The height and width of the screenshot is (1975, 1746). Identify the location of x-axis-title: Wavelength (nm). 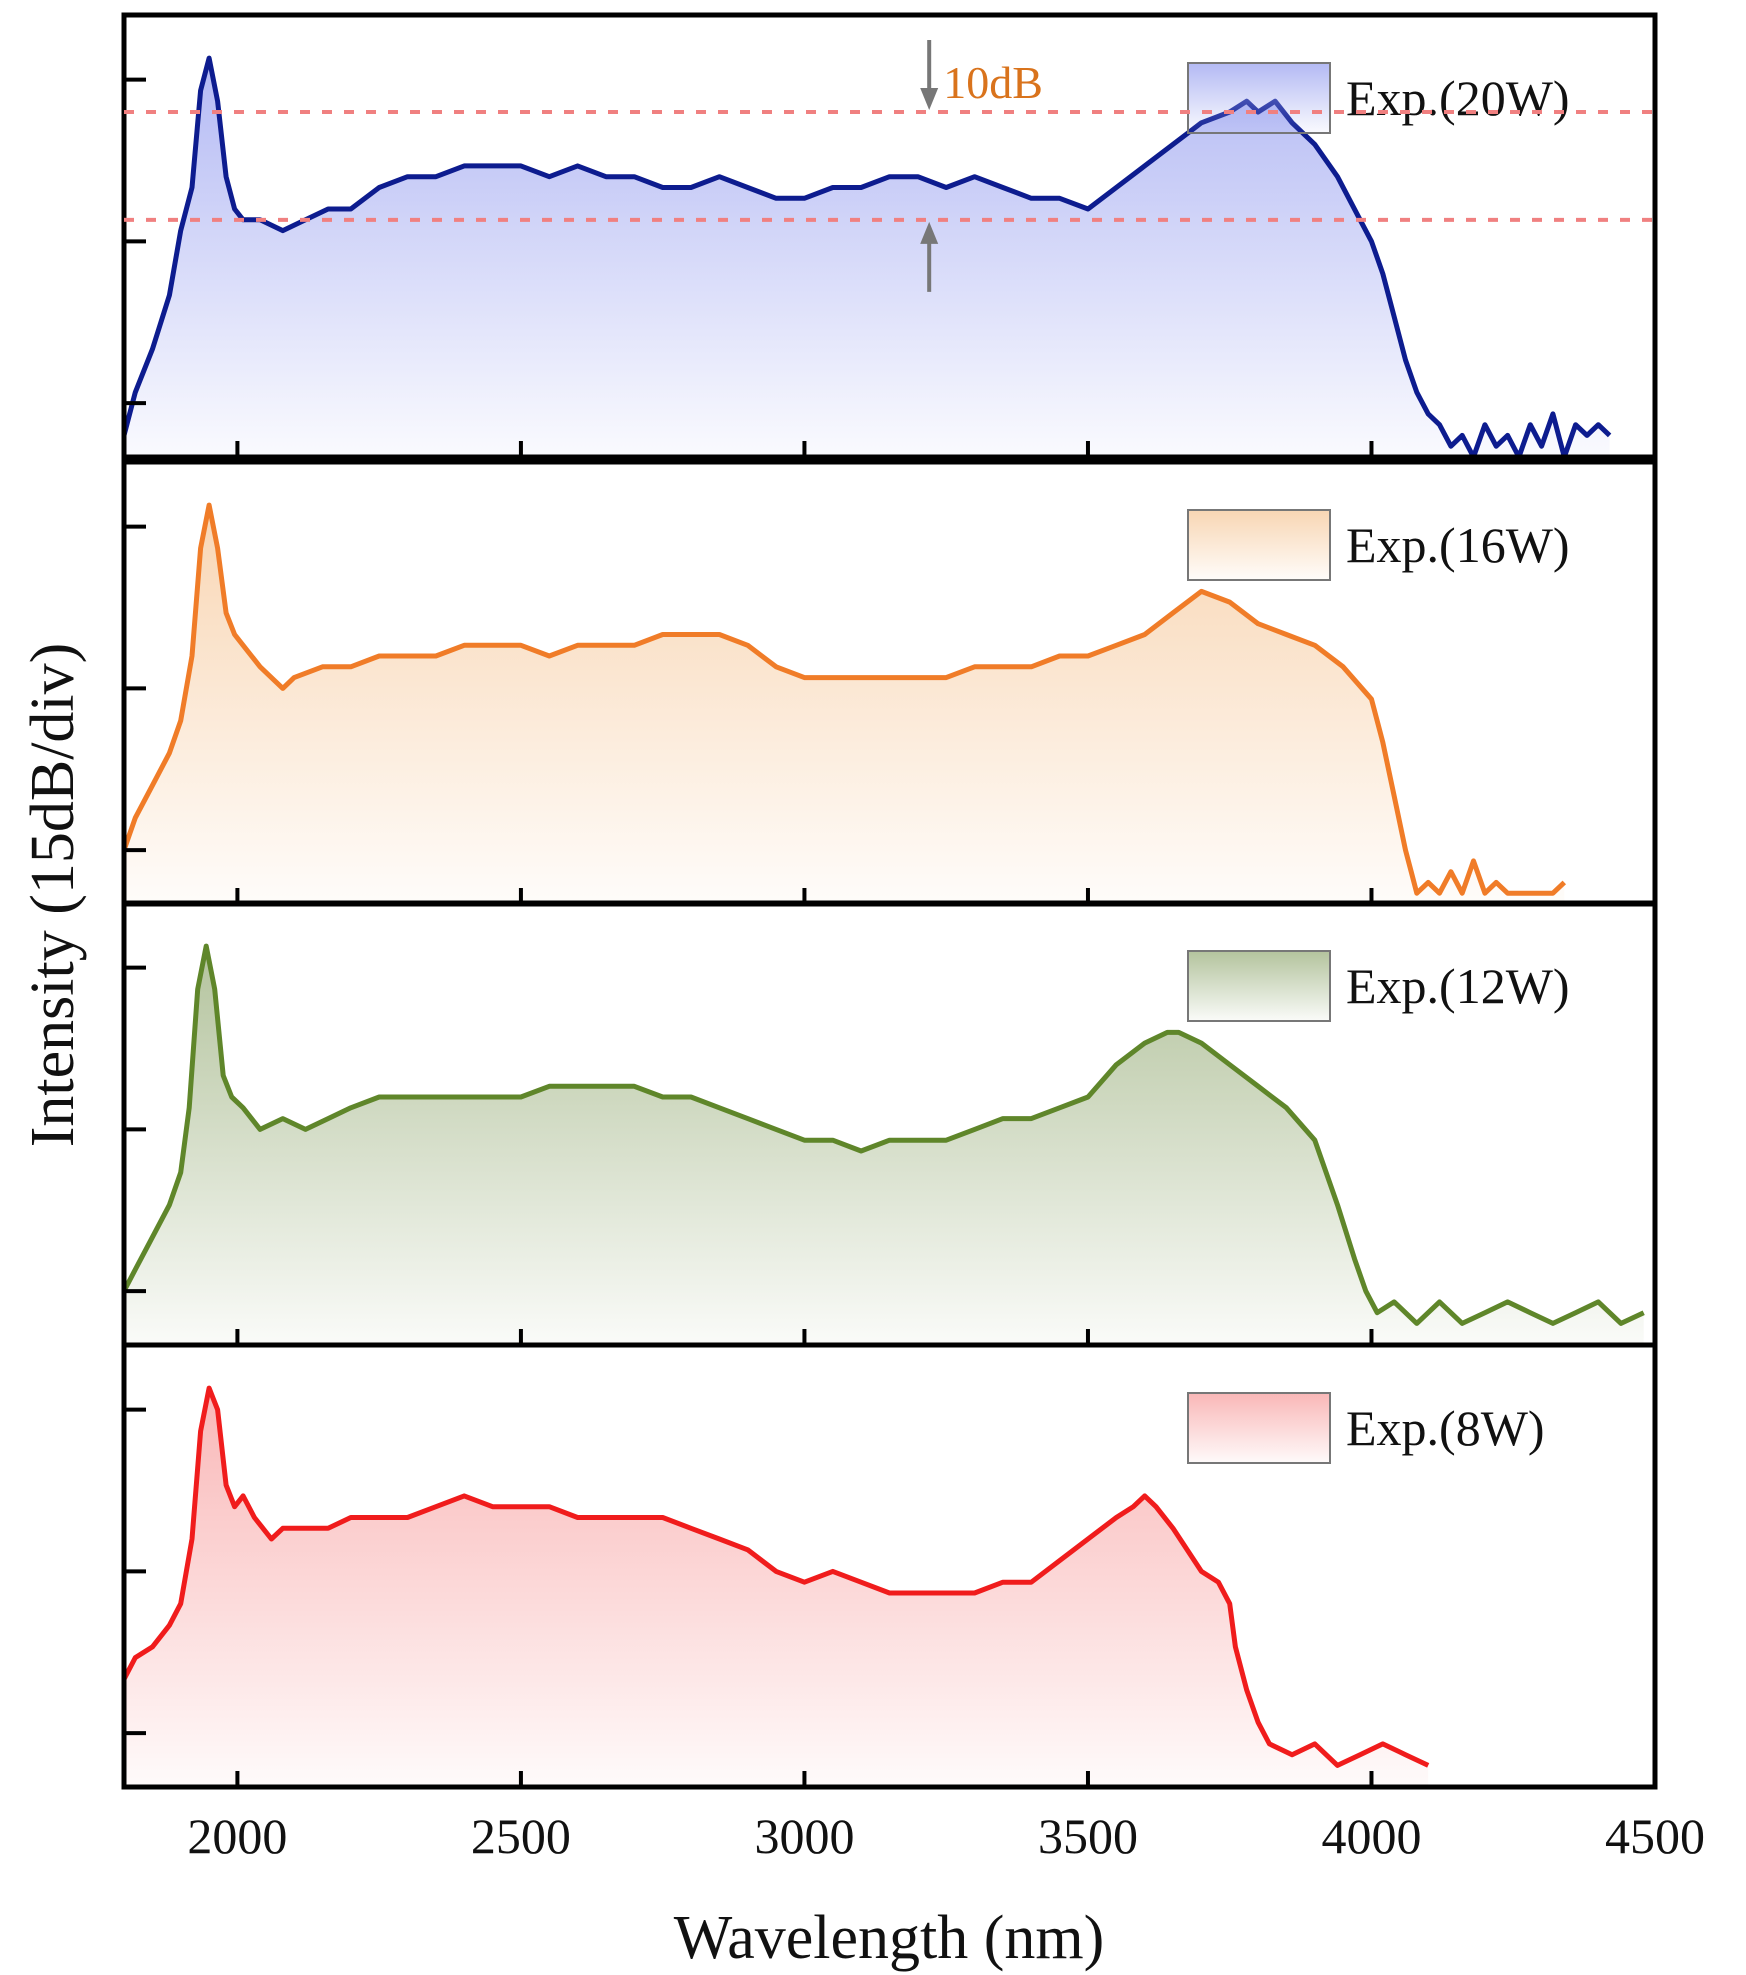
(889, 1938).